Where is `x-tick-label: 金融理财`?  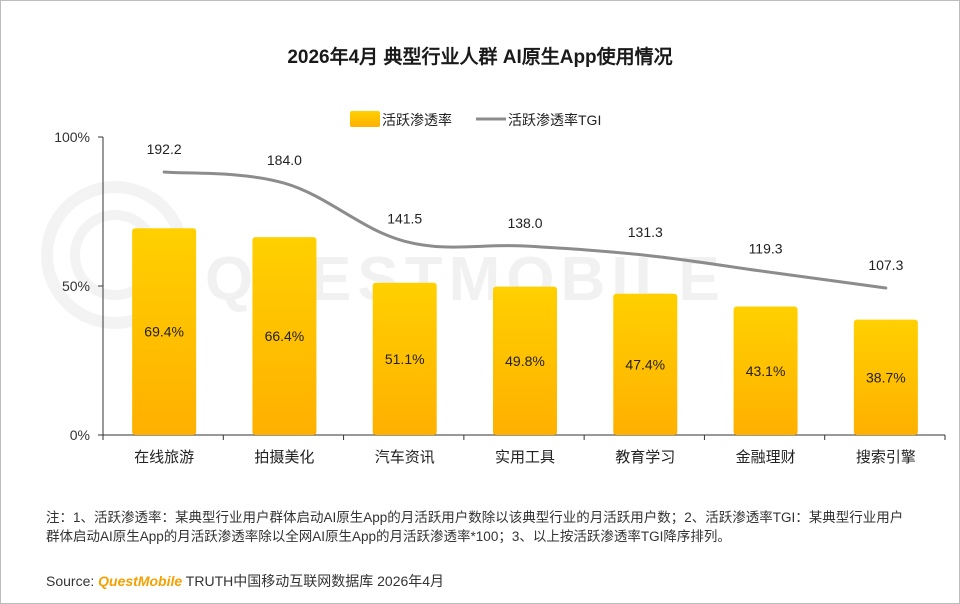 x-tick-label: 金融理财 is located at coordinates (766, 457).